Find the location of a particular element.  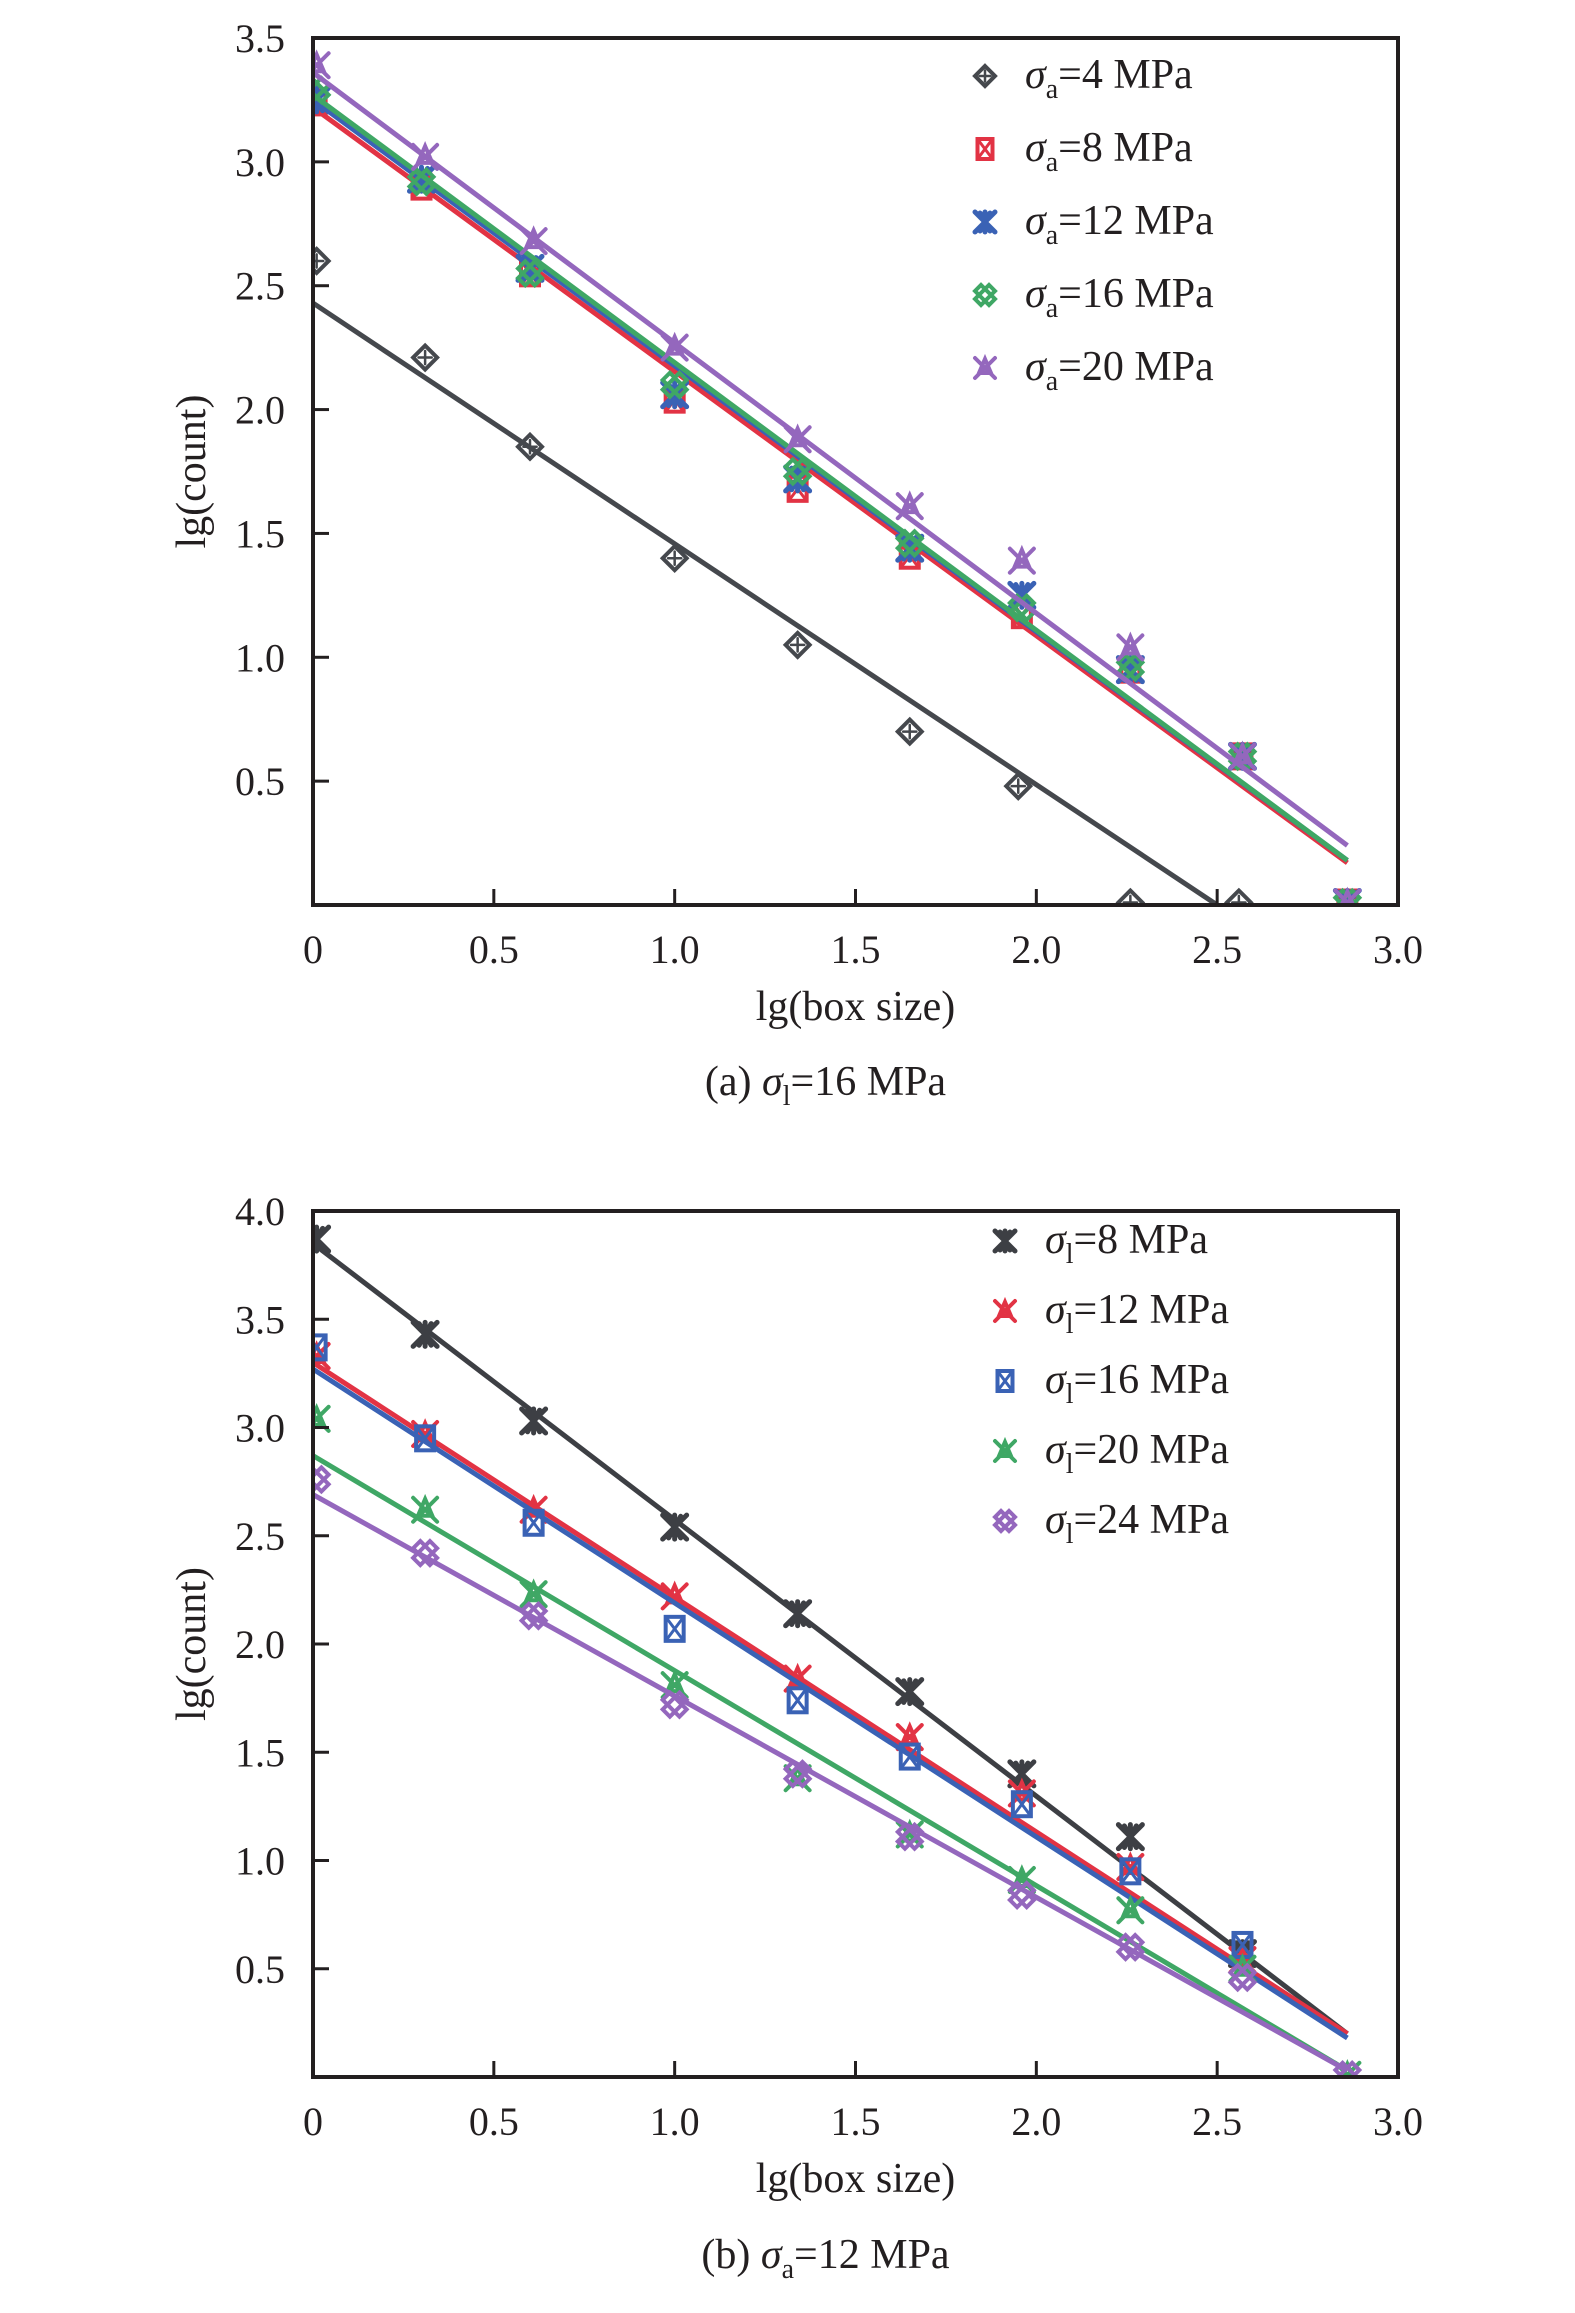

legend-label: σa=4 MPa is located at coordinates (1109, 78).